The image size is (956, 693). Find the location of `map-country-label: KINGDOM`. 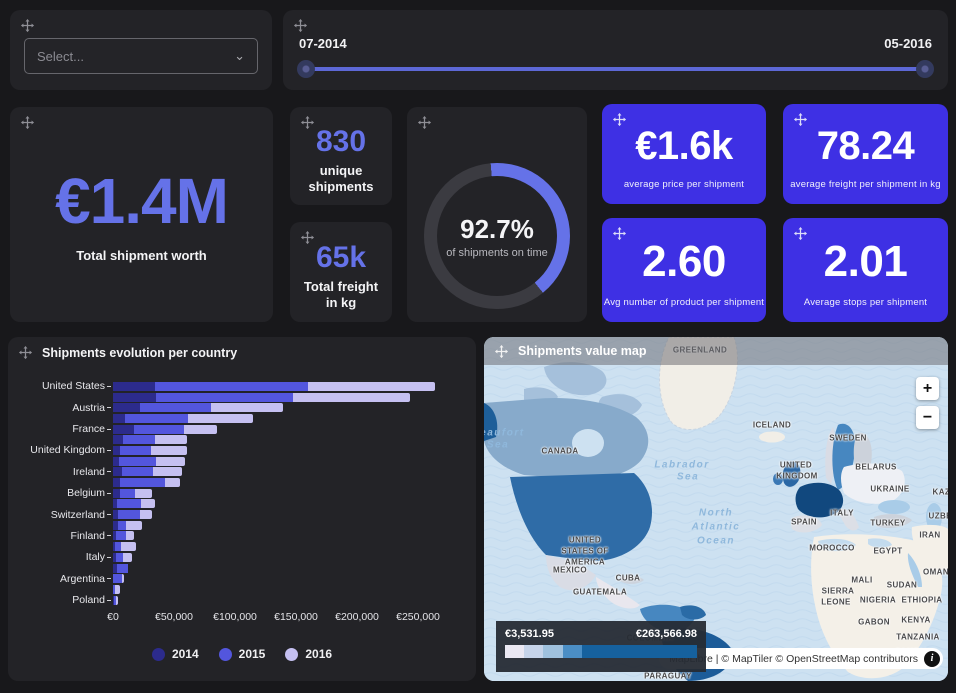

map-country-label: KINGDOM is located at coordinates (797, 476).